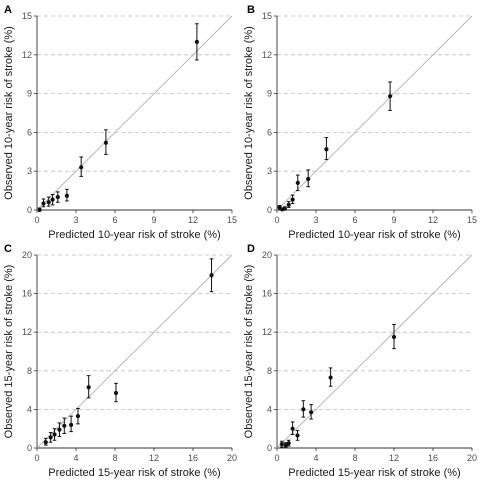 The image size is (484, 482). What do you see at coordinates (269, 409) in the screenshot?
I see `y-tick-label: 4` at bounding box center [269, 409].